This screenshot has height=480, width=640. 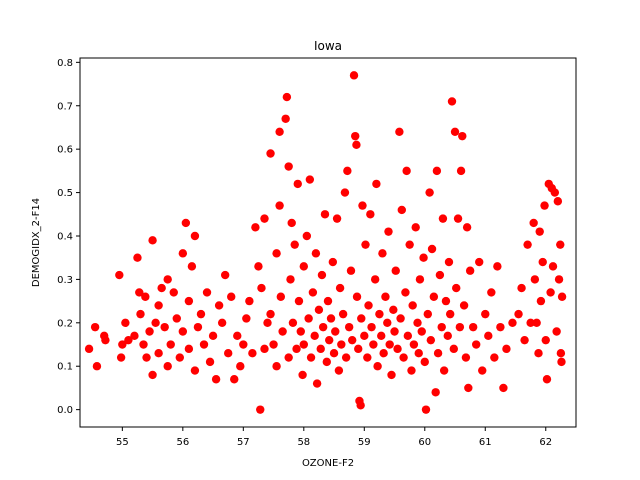 I want to click on y-tick-label: 0.3, so click(x=65, y=280).